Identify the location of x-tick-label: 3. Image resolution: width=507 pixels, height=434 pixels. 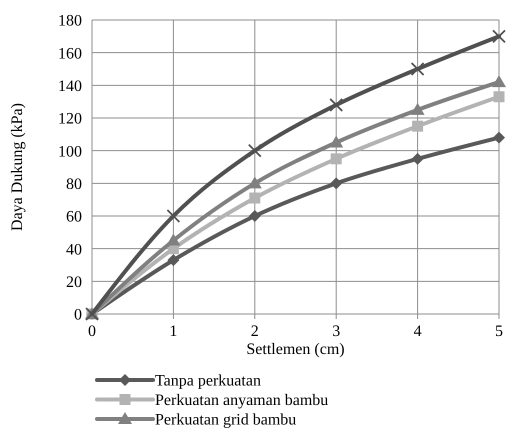
(336, 331).